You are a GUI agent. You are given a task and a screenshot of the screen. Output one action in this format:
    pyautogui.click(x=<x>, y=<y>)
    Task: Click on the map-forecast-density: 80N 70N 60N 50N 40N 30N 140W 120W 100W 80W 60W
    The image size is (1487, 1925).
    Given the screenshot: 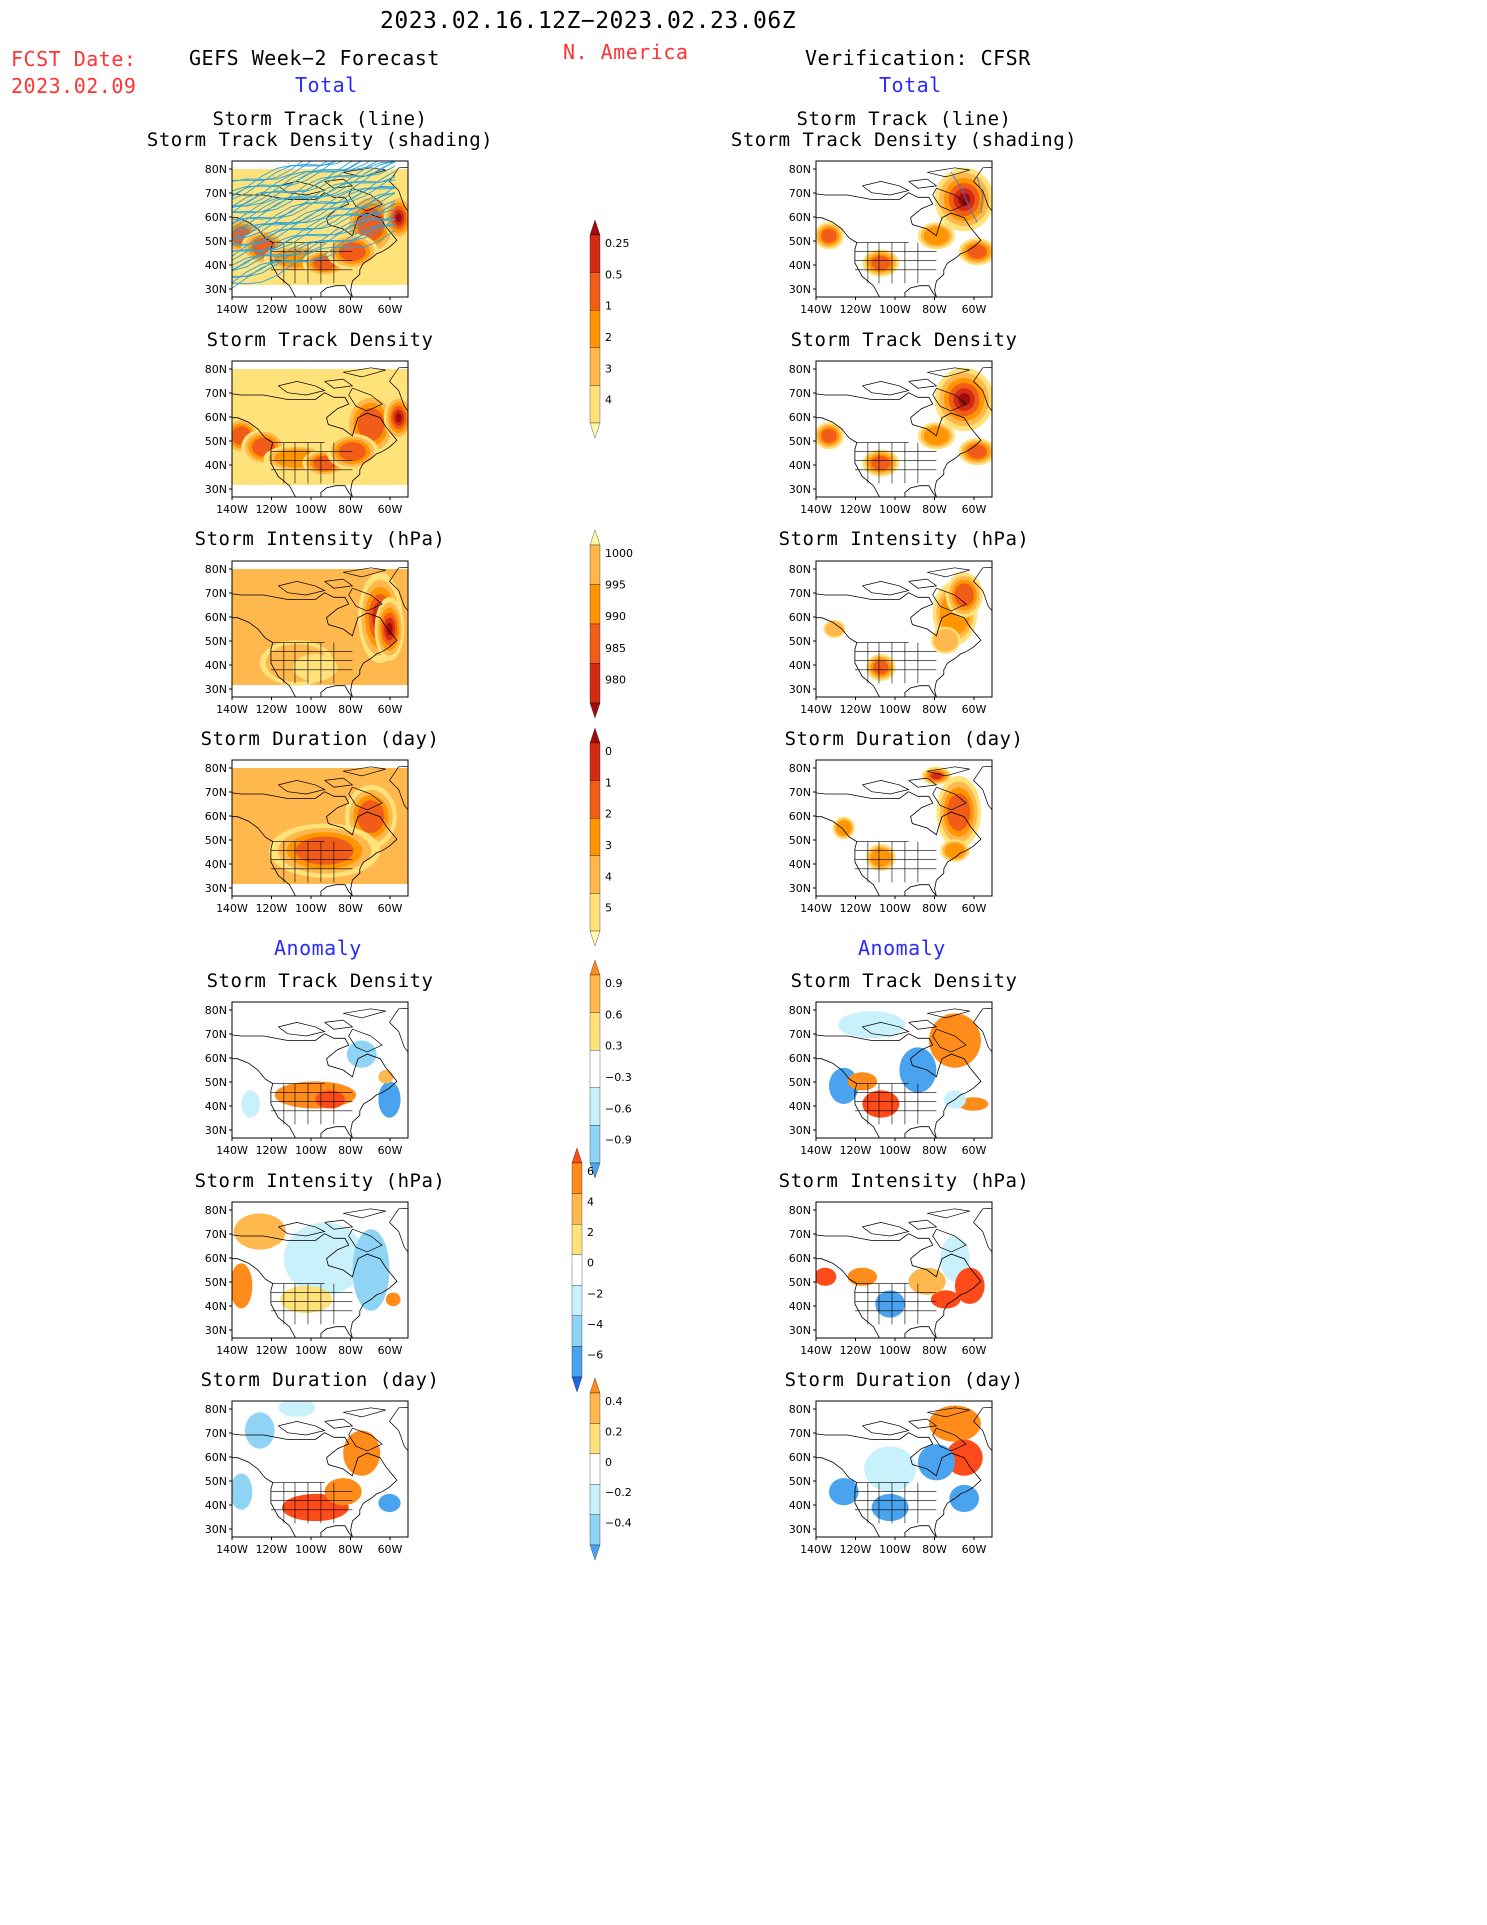 What is the action you would take?
    pyautogui.click(x=307, y=438)
    